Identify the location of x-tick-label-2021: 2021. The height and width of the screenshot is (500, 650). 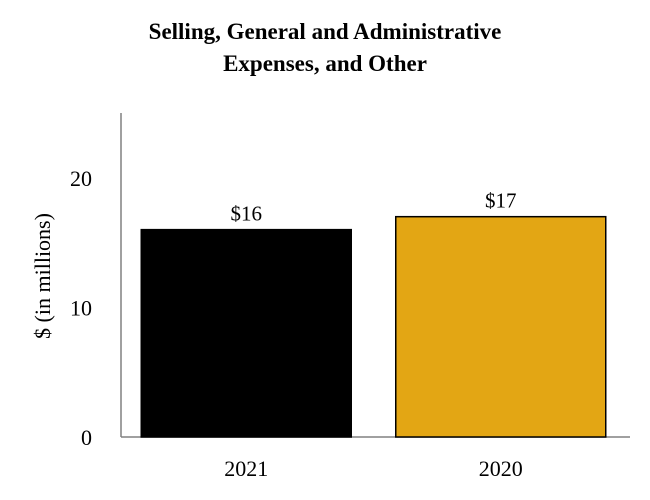
(246, 468).